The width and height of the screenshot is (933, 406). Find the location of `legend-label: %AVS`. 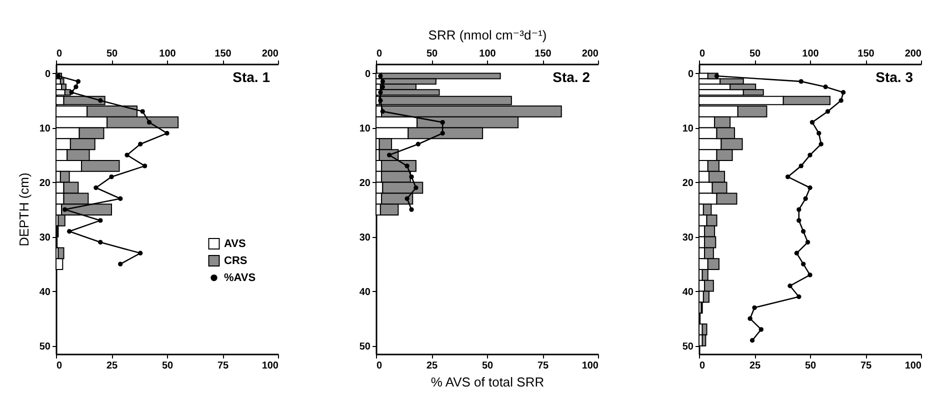

legend-label: %AVS is located at coordinates (240, 278).